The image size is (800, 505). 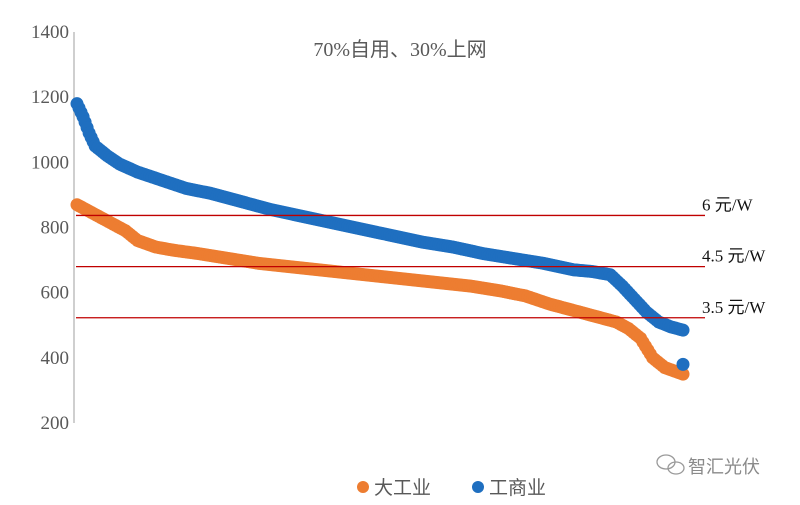 What do you see at coordinates (55, 293) in the screenshot?
I see `y-tick-label: 600` at bounding box center [55, 293].